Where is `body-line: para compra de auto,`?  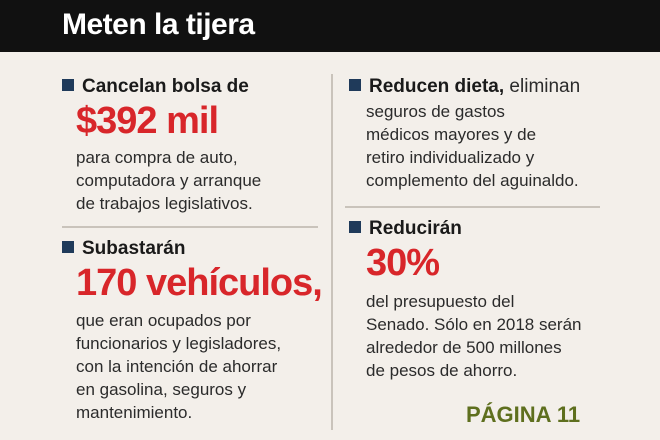 body-line: para compra de auto, is located at coordinates (157, 157).